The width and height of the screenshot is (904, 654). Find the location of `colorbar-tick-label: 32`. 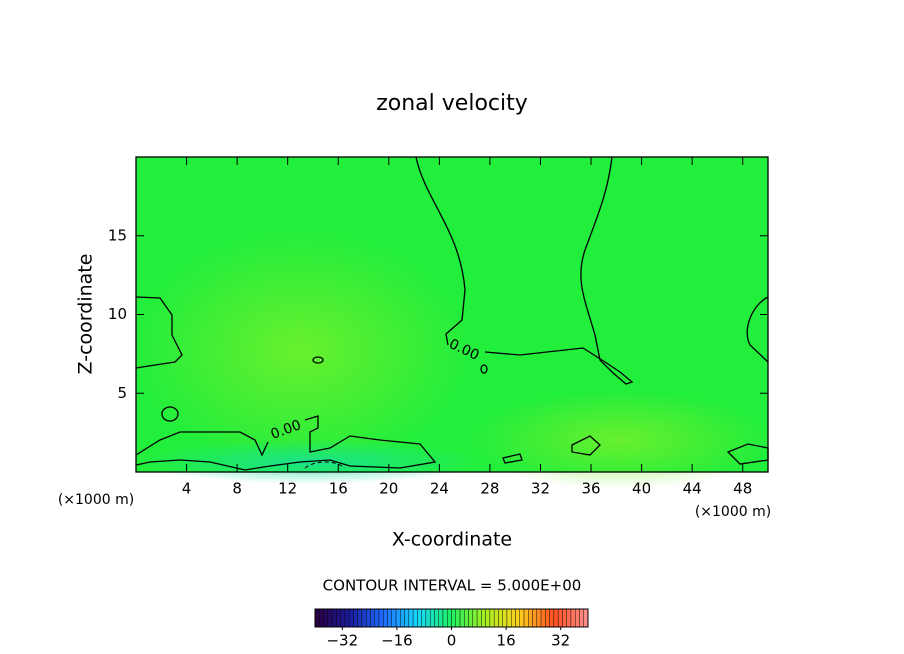

colorbar-tick-label: 32 is located at coordinates (560, 641).